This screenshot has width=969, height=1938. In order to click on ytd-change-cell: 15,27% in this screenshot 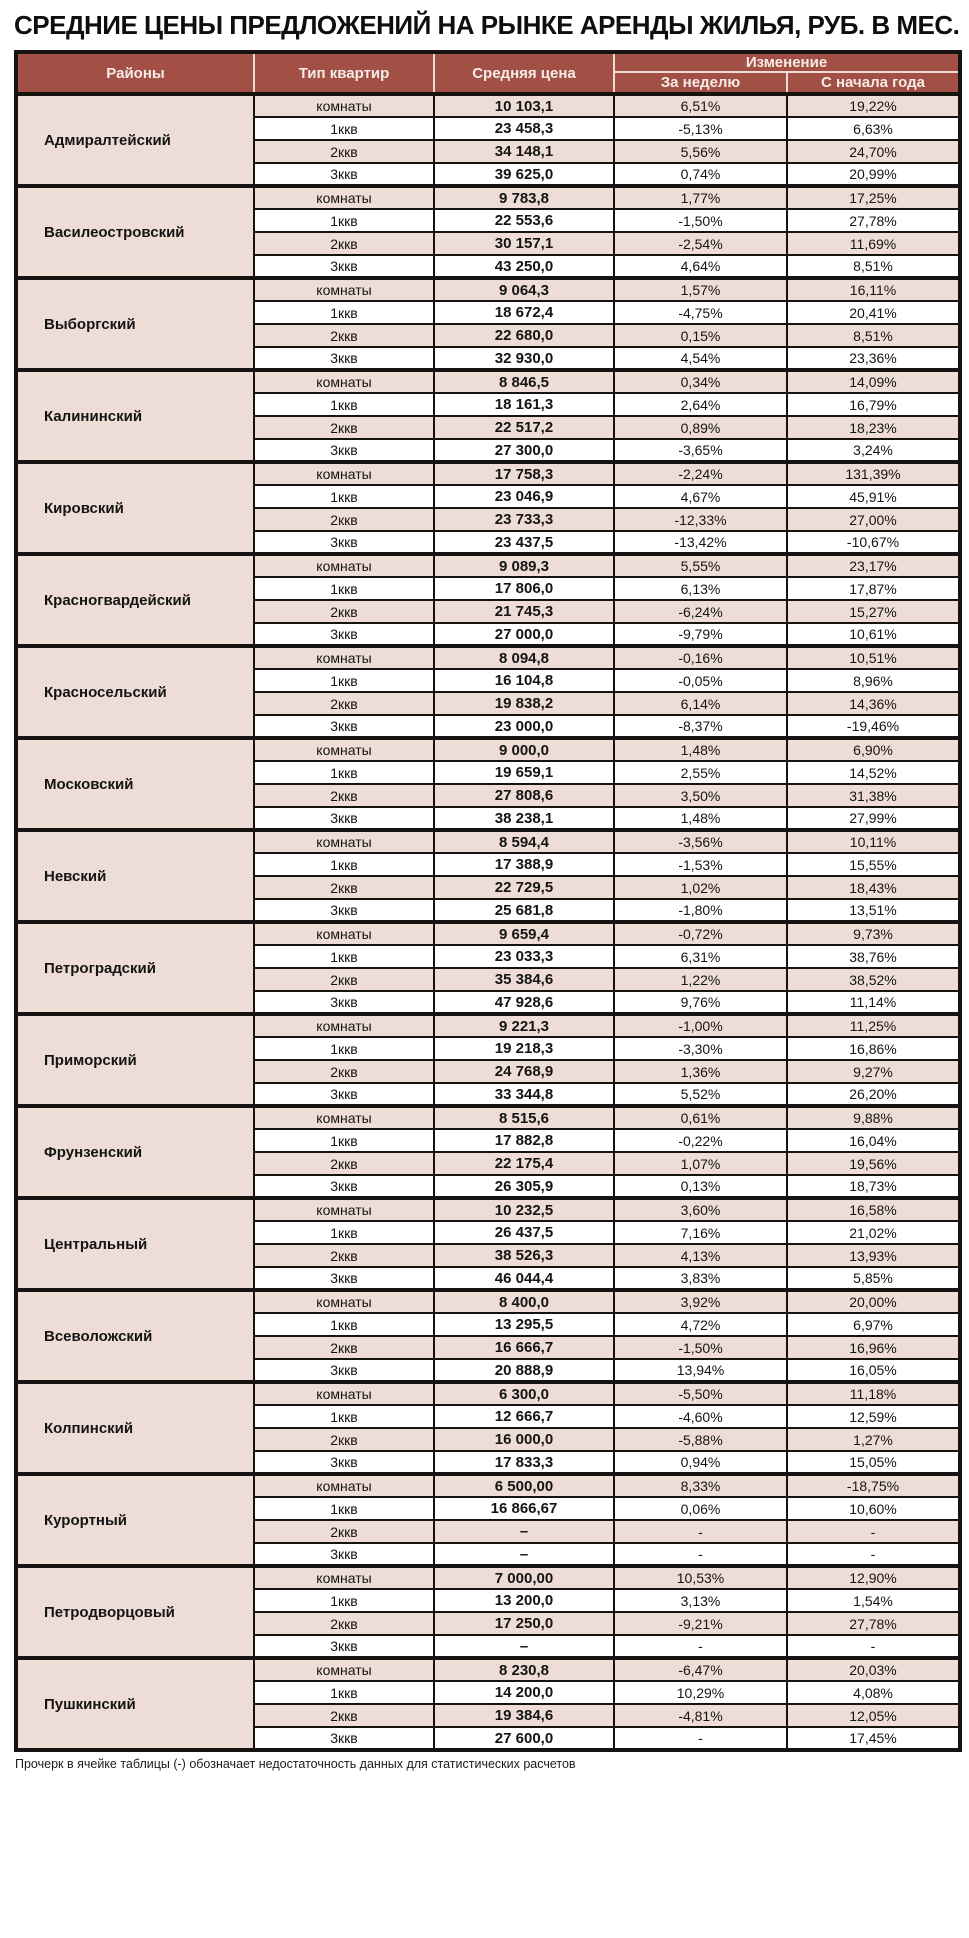, I will do `click(873, 611)`.